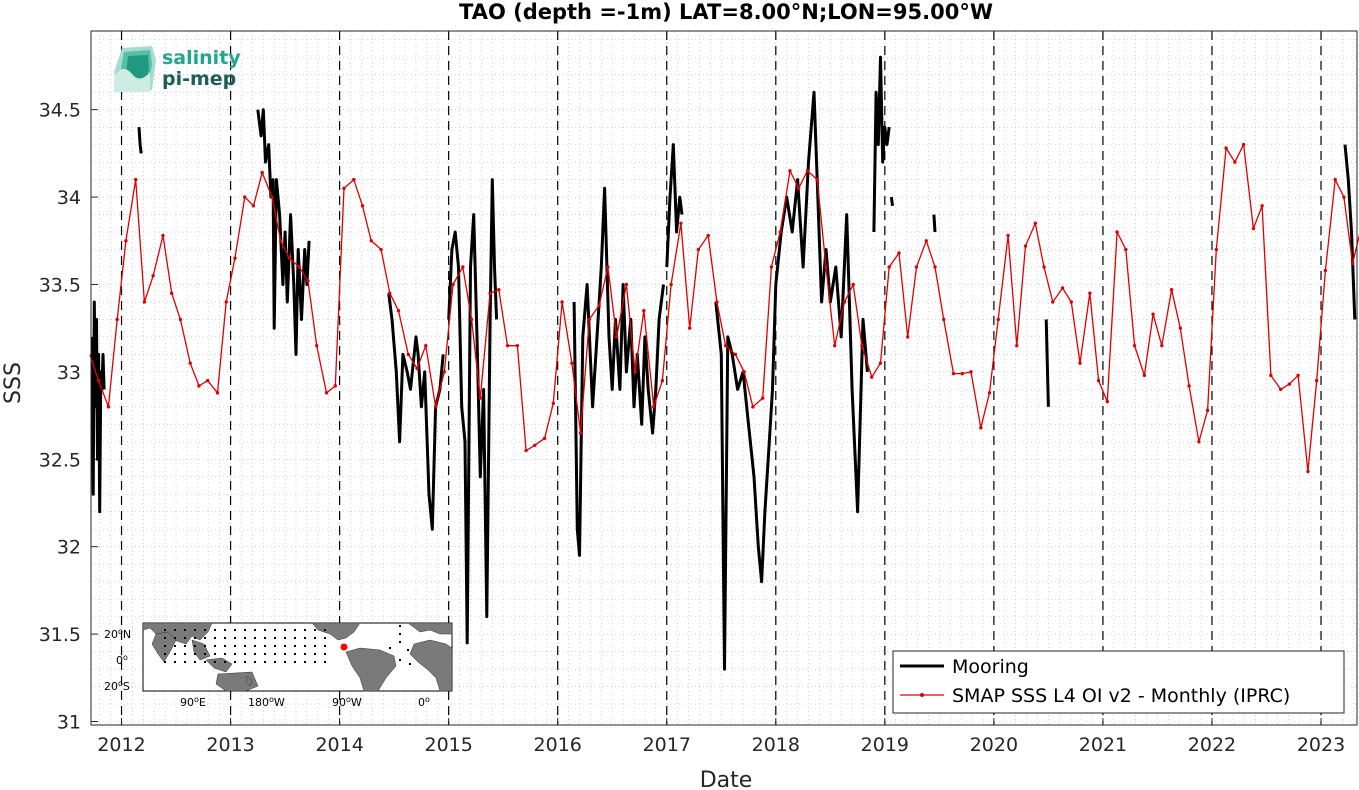  Describe the element at coordinates (69, 198) in the screenshot. I see `y-tick-label: 34` at that location.